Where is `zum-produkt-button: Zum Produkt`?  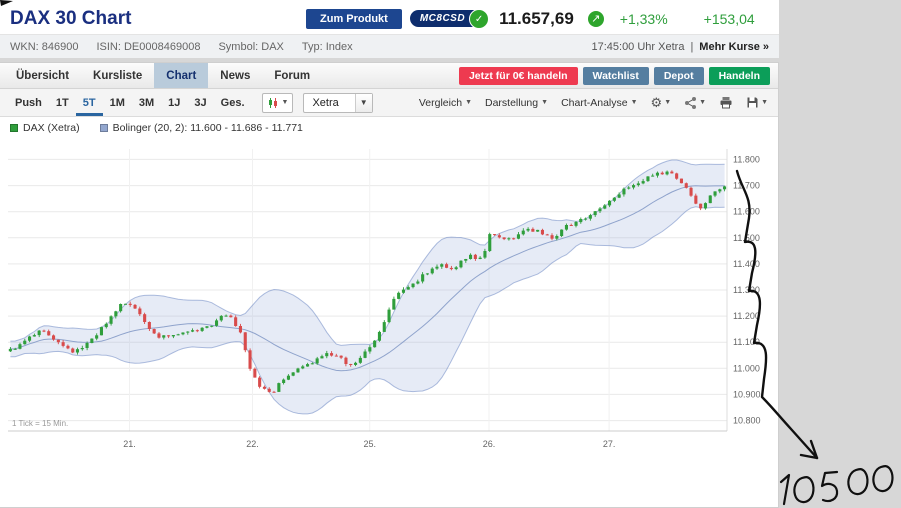
zum-produkt-button: Zum Produkt is located at coordinates (354, 18).